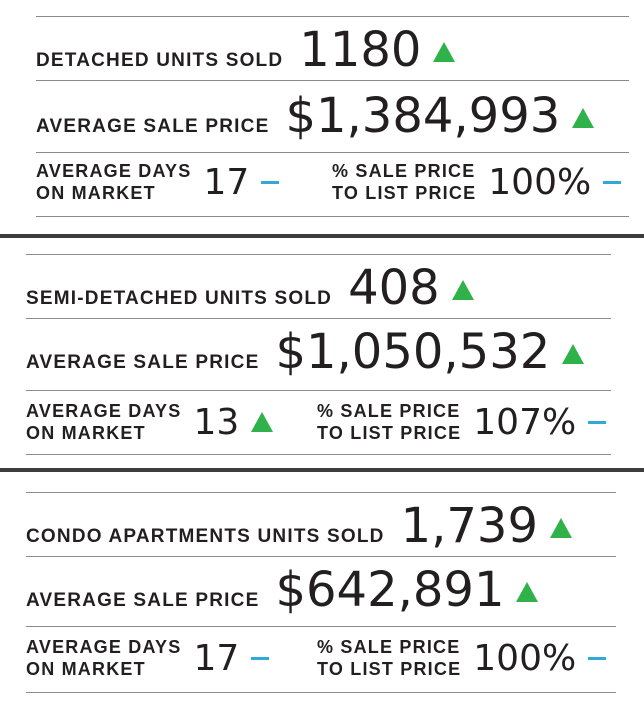 The width and height of the screenshot is (644, 709). Describe the element at coordinates (462, 422) in the screenshot. I see `sale-to-list: % SALE PRICE TO LIST PRICE 107%` at that location.